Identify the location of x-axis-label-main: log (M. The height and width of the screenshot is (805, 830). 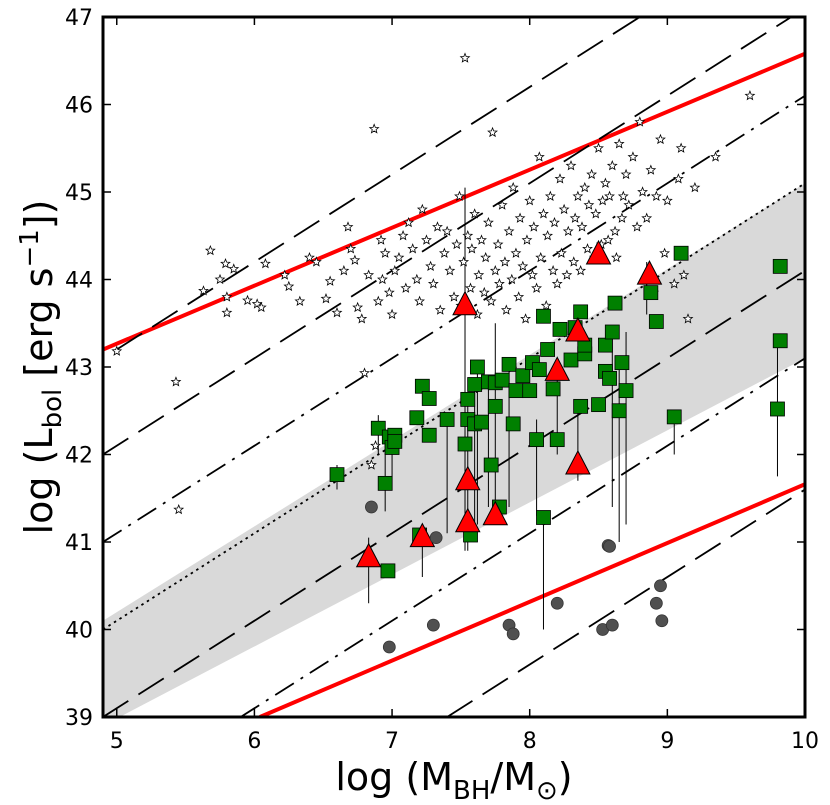
(394, 777).